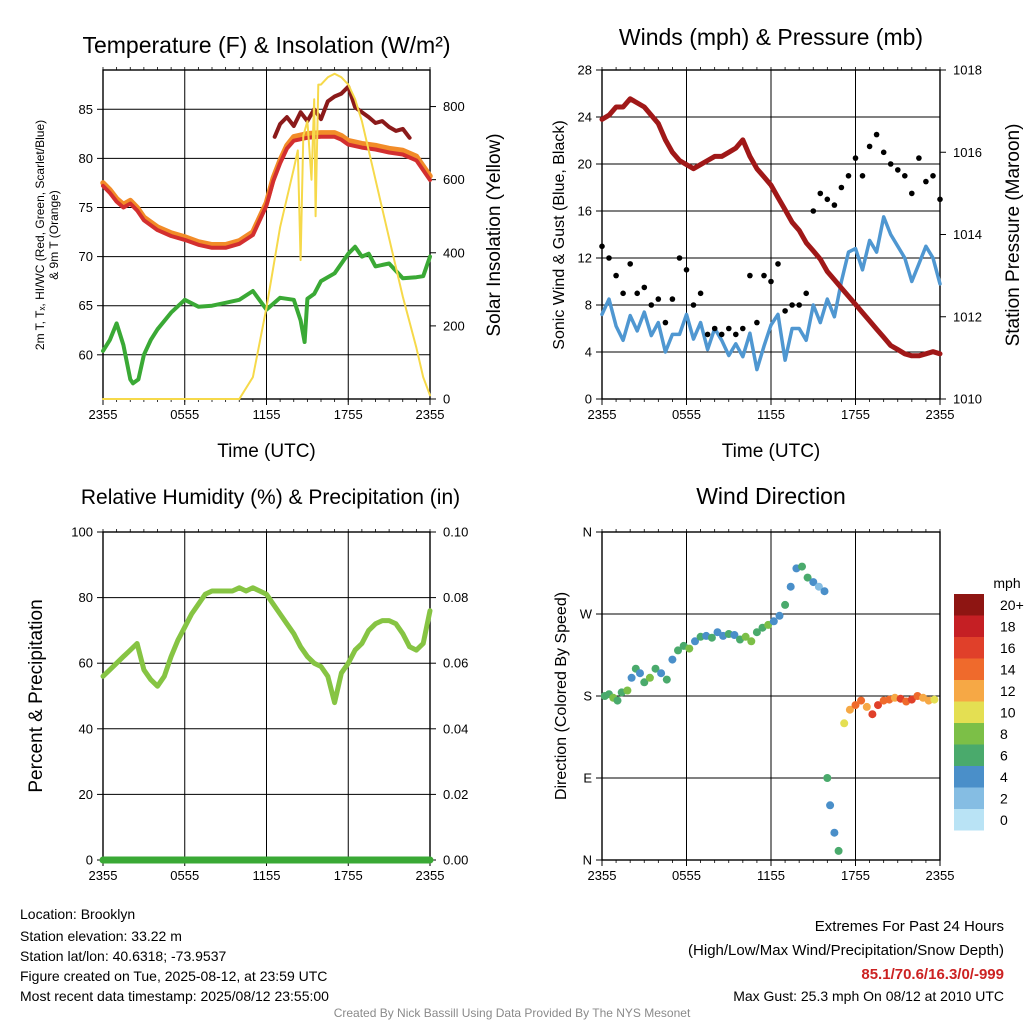 The image size is (1024, 1024). I want to click on humidity-ytick-label: 40, so click(86, 728).